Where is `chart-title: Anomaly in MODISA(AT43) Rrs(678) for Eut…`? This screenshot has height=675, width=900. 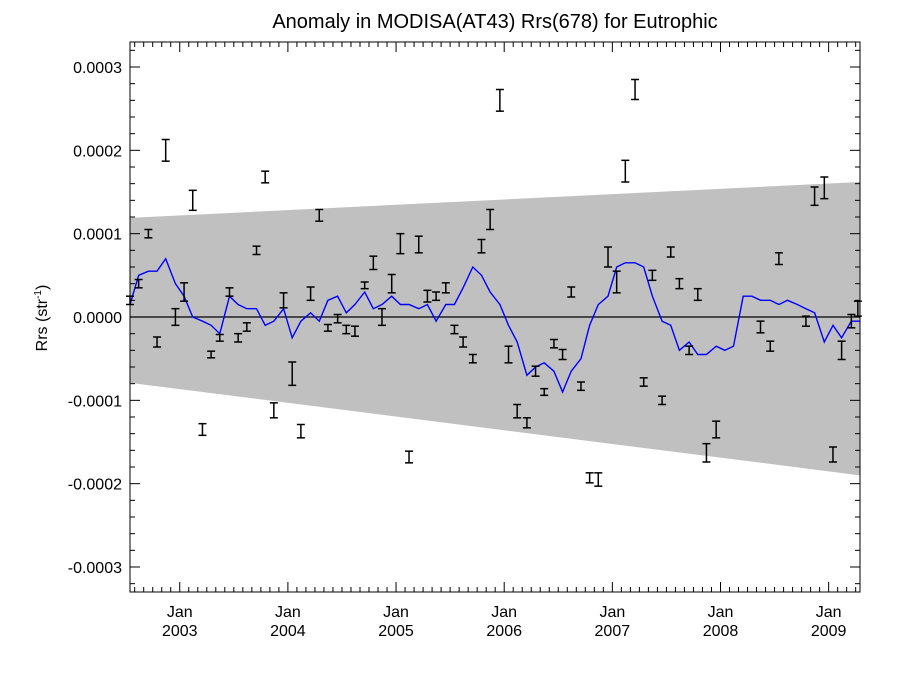
chart-title: Anomaly in MODISA(AT43) Rrs(678) for Eut… is located at coordinates (494, 22).